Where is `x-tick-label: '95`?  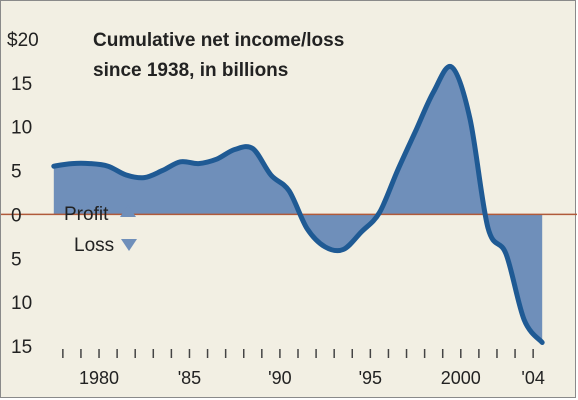
x-tick-label: '95 is located at coordinates (370, 378).